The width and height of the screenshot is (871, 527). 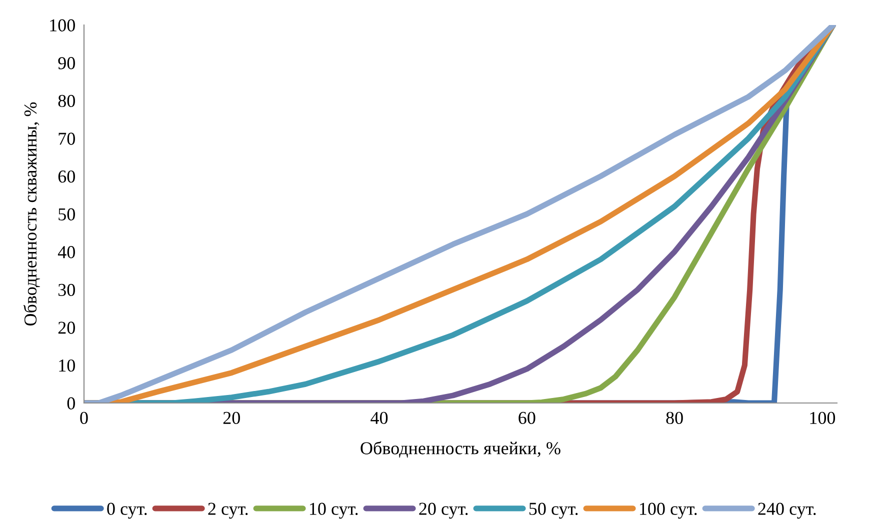 I want to click on legend-label: 50 сут., so click(x=553, y=510).